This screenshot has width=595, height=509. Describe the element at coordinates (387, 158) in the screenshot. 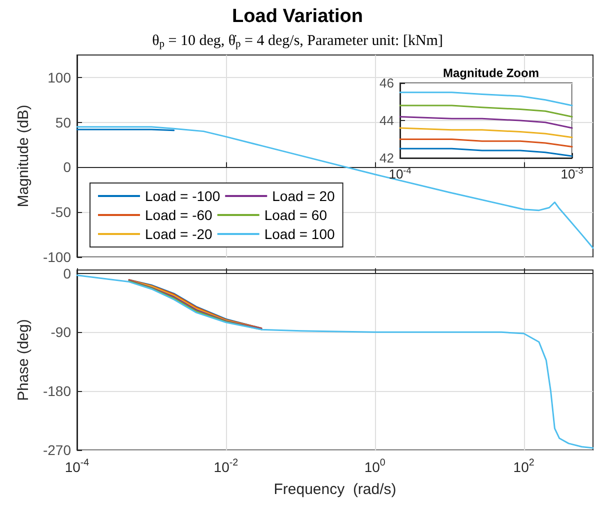

I see `y-tick-label: 42` at that location.